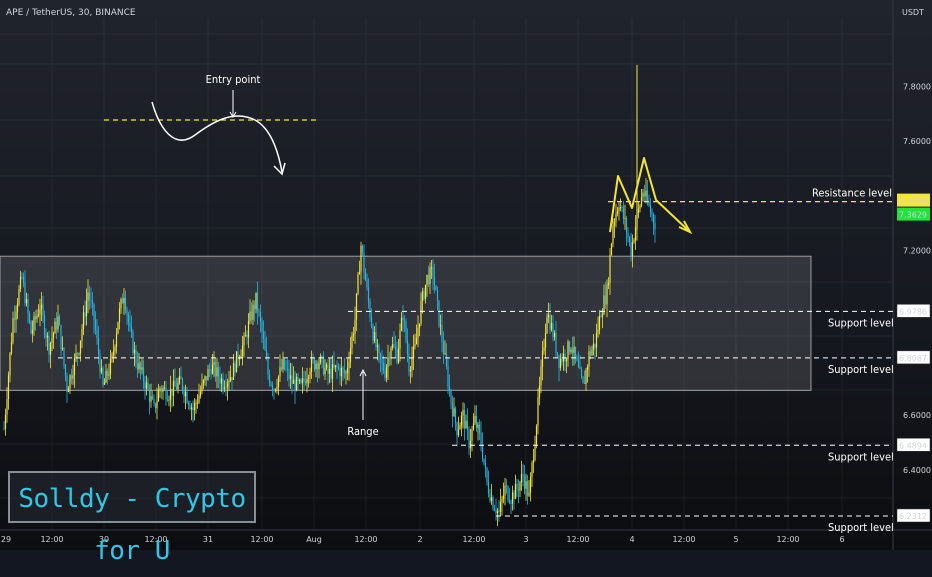 The image size is (932, 577). Describe the element at coordinates (913, 200) in the screenshot. I see `resistance-price-tag` at that location.